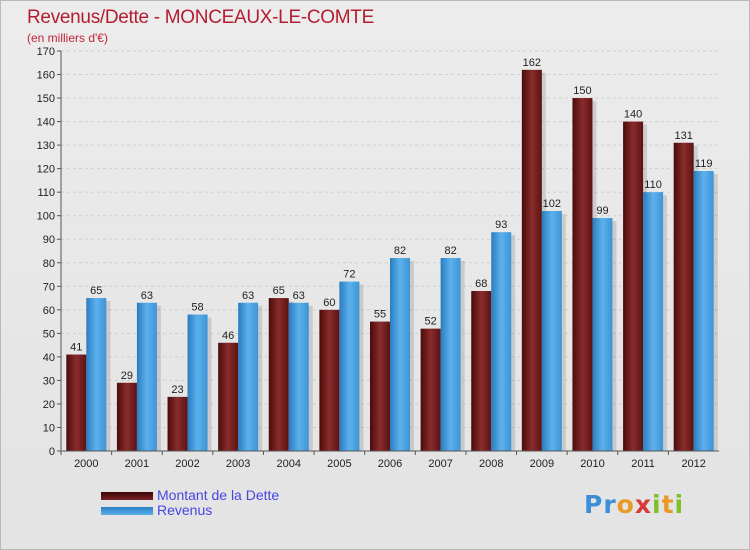 This screenshot has height=550, width=750. Describe the element at coordinates (197, 308) in the screenshot. I see `revenue-bar-label: 58` at that location.